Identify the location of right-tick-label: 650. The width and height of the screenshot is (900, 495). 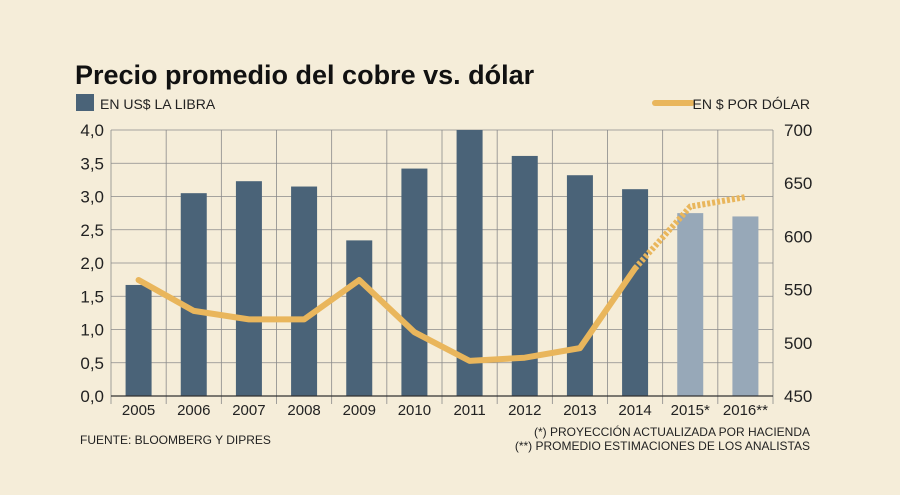
(798, 183).